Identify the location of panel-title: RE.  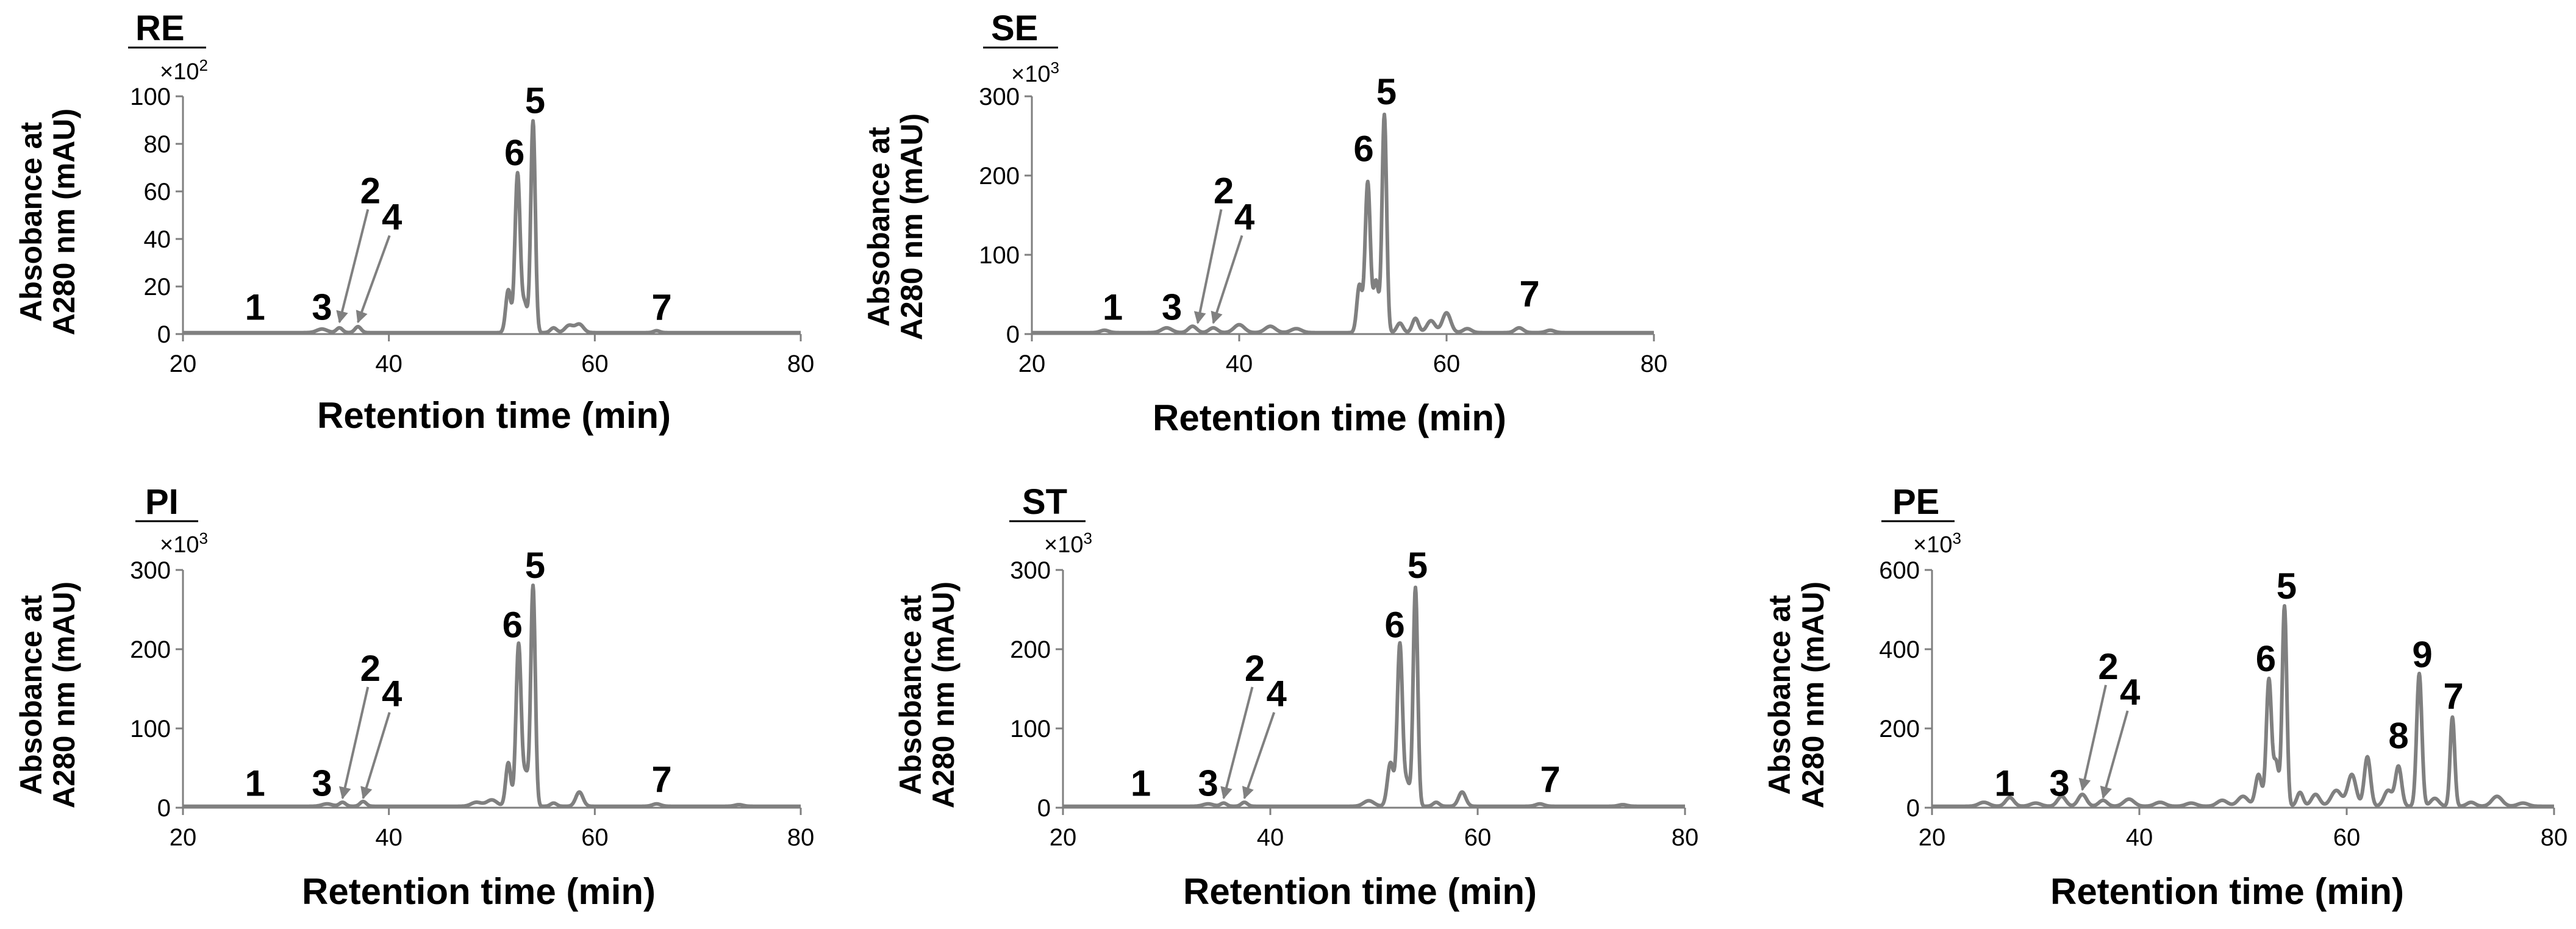
(160, 28).